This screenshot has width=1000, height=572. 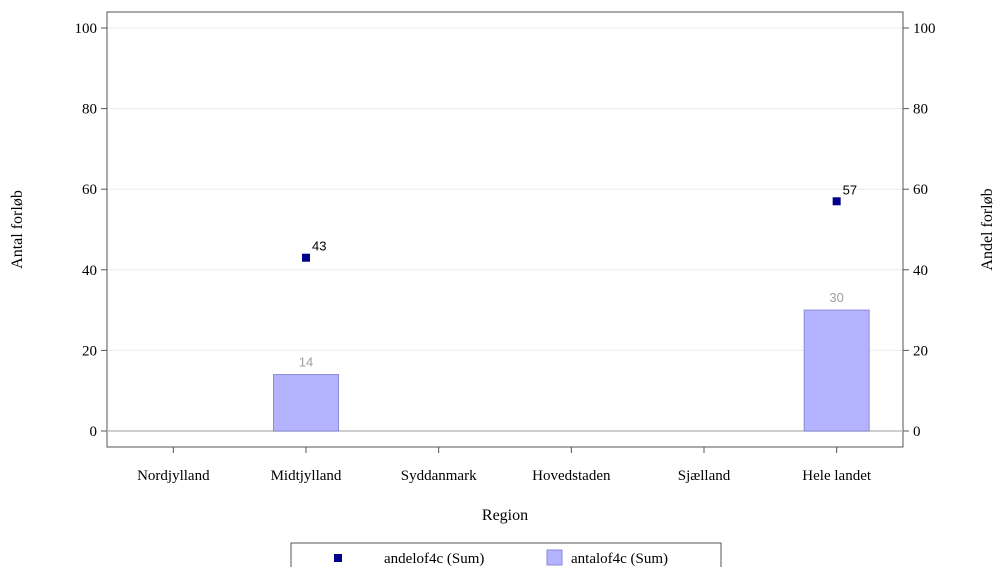 What do you see at coordinates (554, 557) in the screenshot?
I see `legend-bar-icon` at bounding box center [554, 557].